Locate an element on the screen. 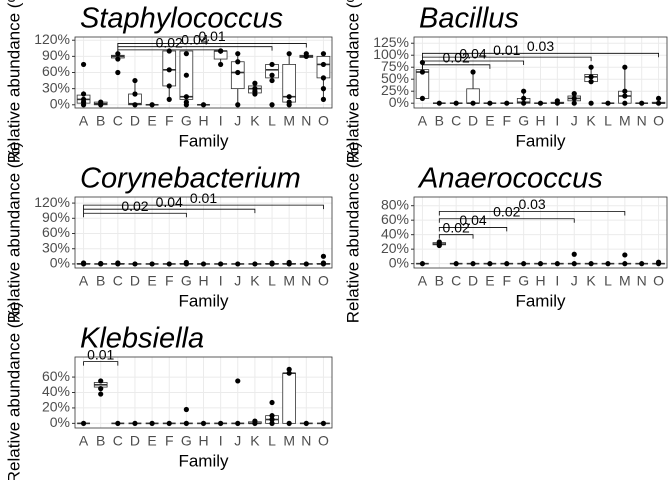 The width and height of the screenshot is (672, 480). x-tick-label: H is located at coordinates (203, 121).